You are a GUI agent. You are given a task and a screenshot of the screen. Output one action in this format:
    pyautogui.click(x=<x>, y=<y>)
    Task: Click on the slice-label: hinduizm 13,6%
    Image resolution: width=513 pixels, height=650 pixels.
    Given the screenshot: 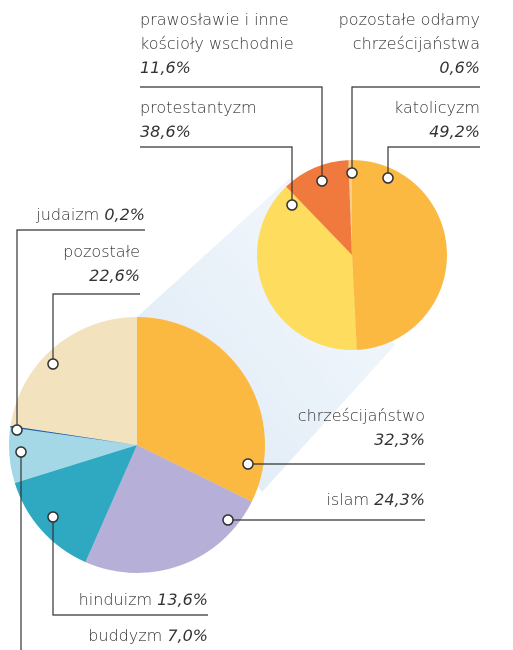 What is the action you would take?
    pyautogui.click(x=143, y=600)
    